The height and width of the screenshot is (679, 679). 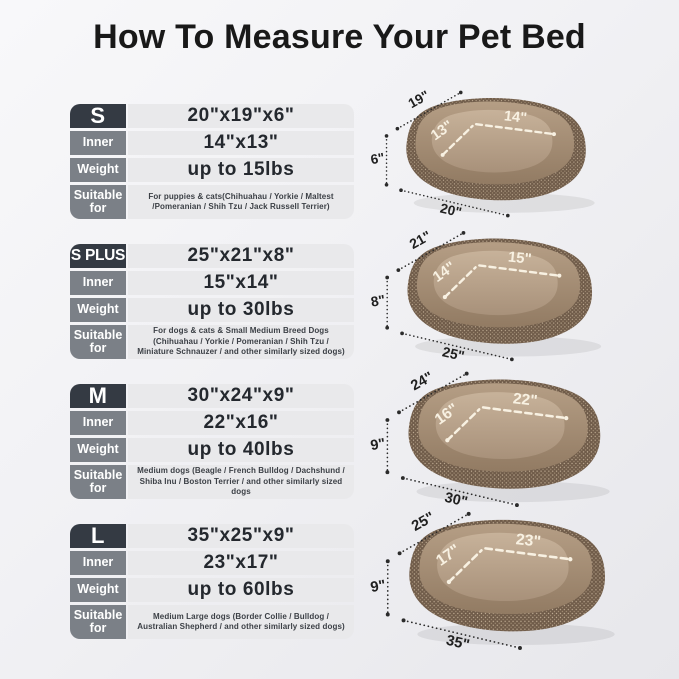 What do you see at coordinates (420, 239) in the screenshot?
I see `top-edge-dimension: 21"` at bounding box center [420, 239].